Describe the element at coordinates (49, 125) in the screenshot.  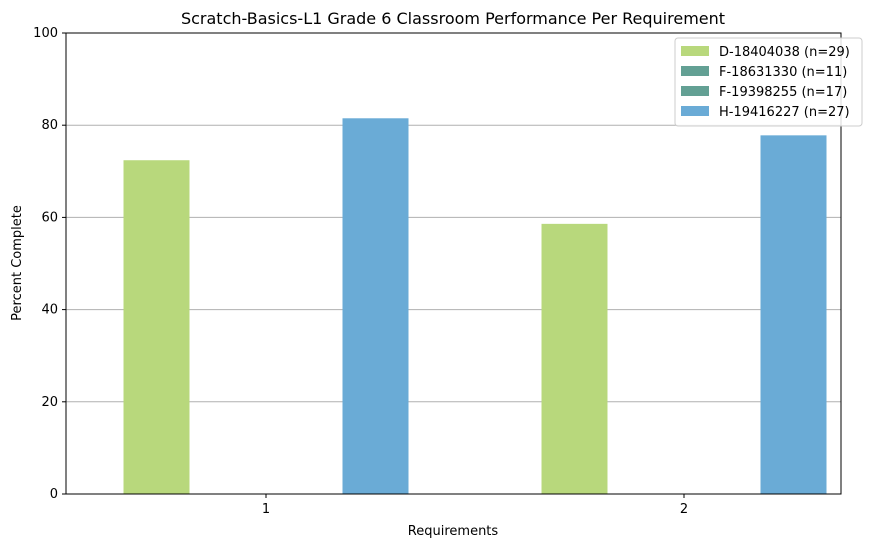
I see `y-tick-label: 80` at that location.